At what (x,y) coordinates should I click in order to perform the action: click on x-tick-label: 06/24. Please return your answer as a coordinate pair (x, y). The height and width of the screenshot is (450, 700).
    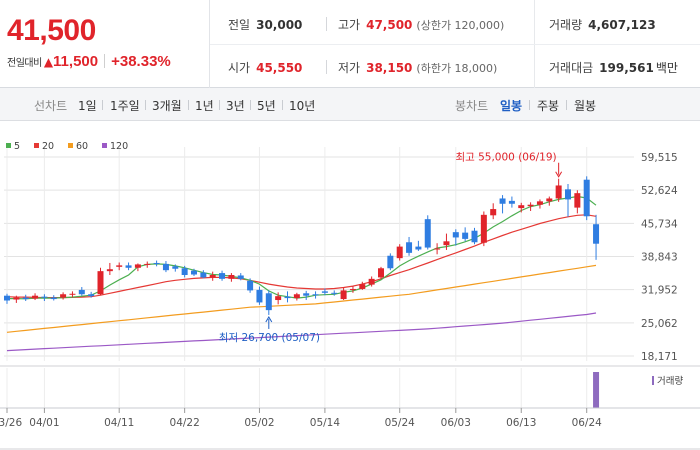
    Looking at the image, I should click on (587, 423).